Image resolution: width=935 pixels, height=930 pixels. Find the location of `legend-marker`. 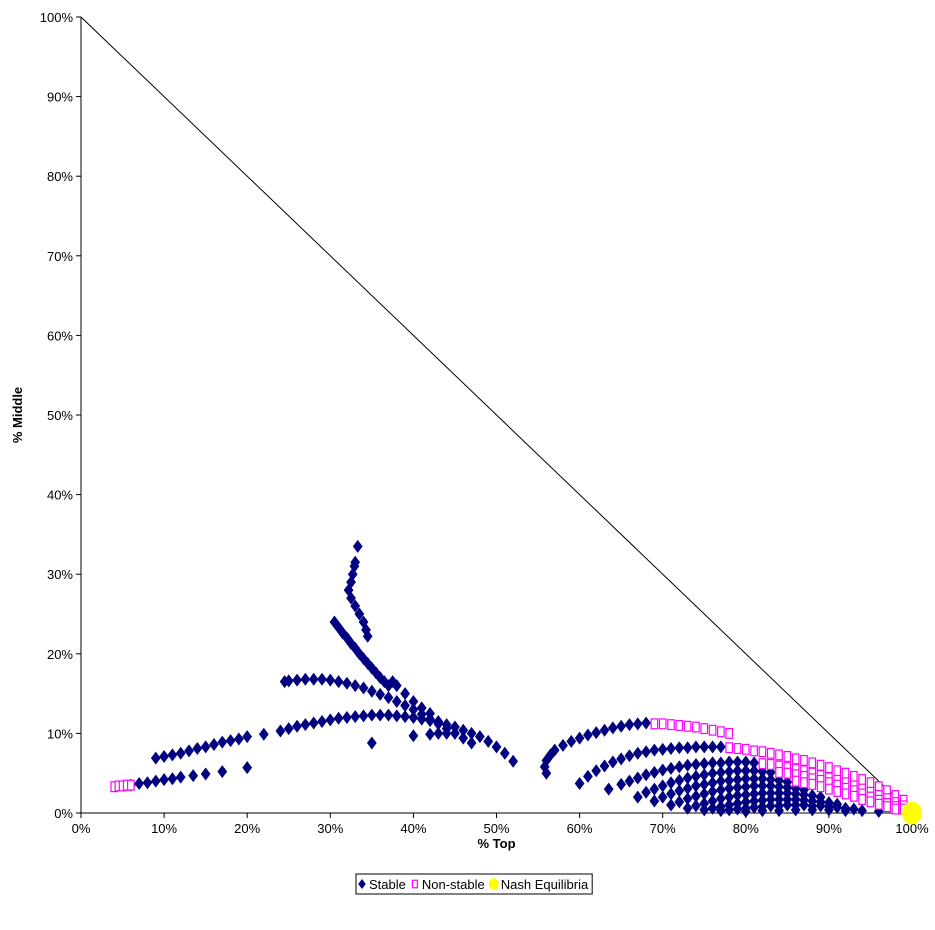

legend-marker is located at coordinates (362, 884).